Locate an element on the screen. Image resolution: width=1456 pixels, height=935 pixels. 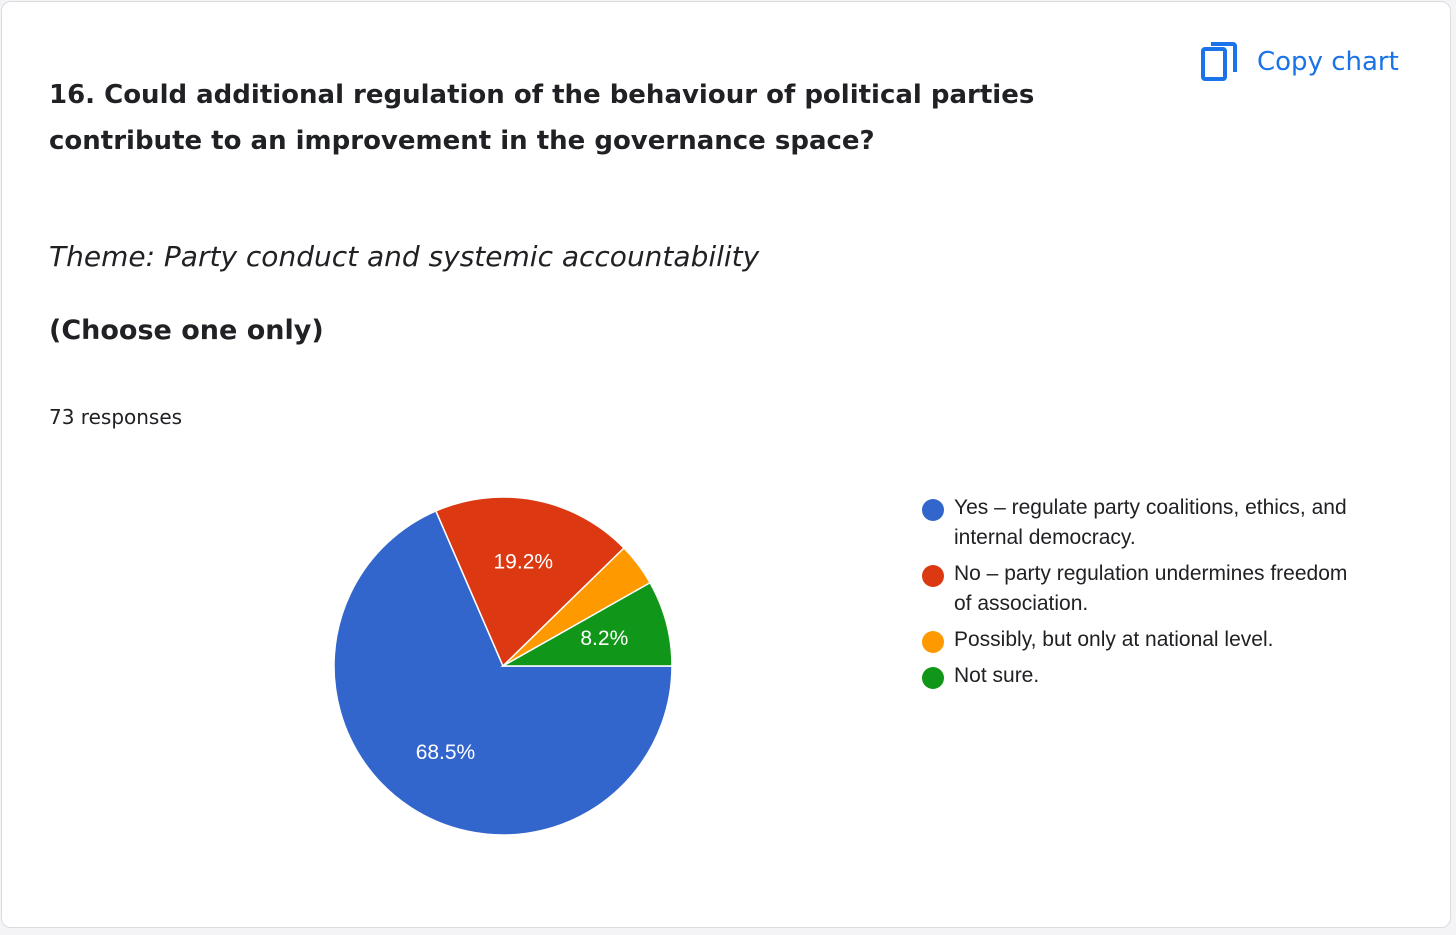
legend-item-not-sure: Not sure. is located at coordinates (1145, 676).